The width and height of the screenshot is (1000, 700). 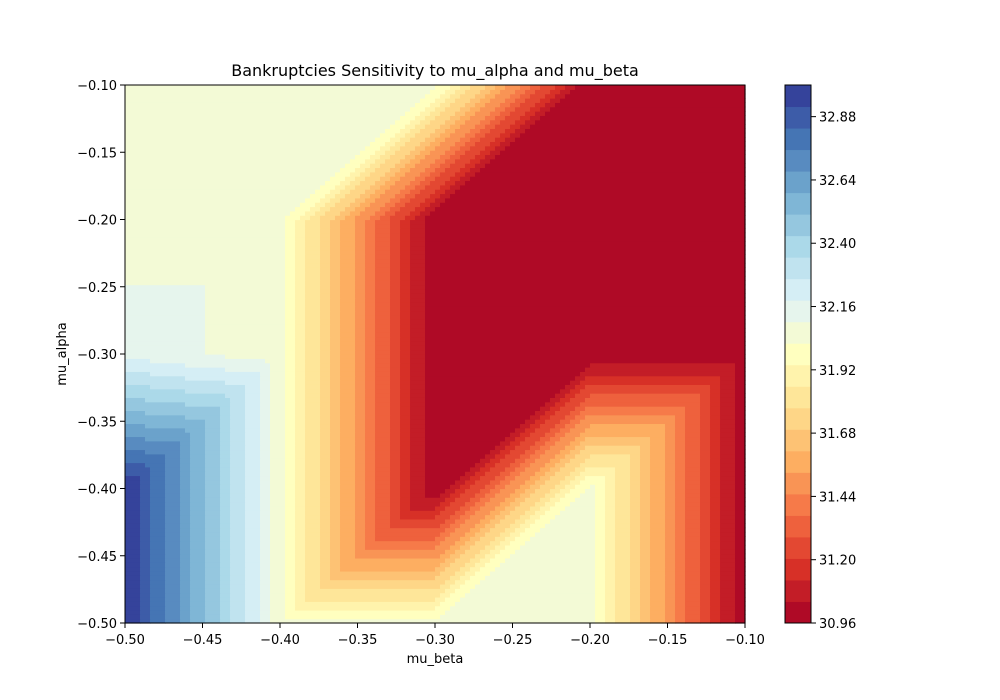 I want to click on colorbar-level, so click(x=798, y=590).